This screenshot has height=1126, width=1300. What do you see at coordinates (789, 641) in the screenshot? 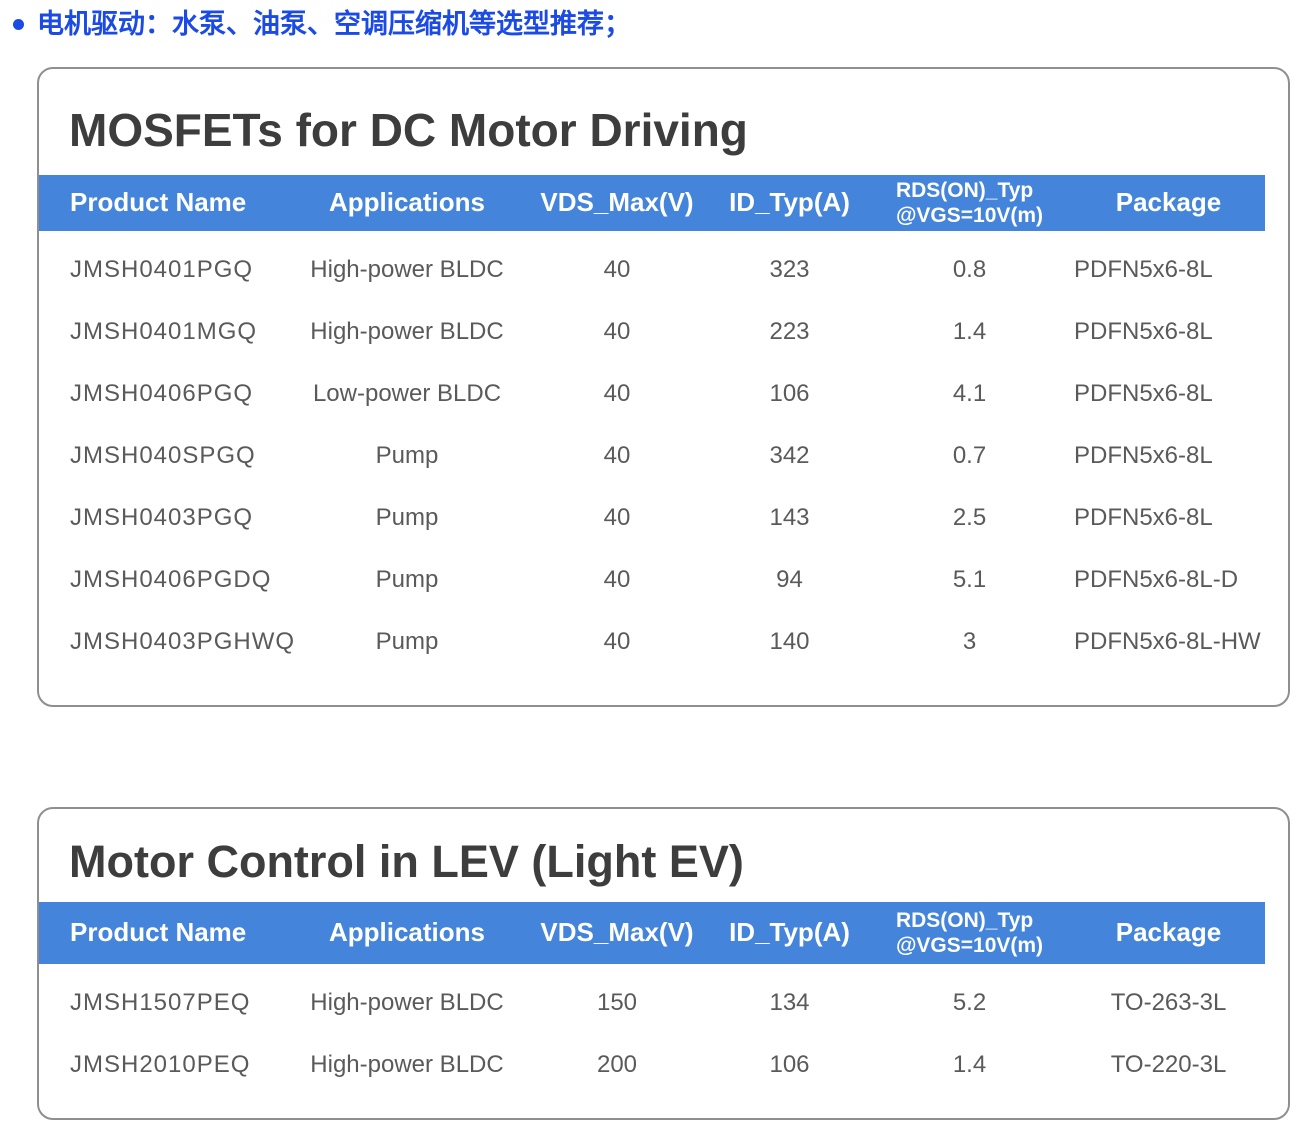
I see `table-cell: 140` at bounding box center [789, 641].